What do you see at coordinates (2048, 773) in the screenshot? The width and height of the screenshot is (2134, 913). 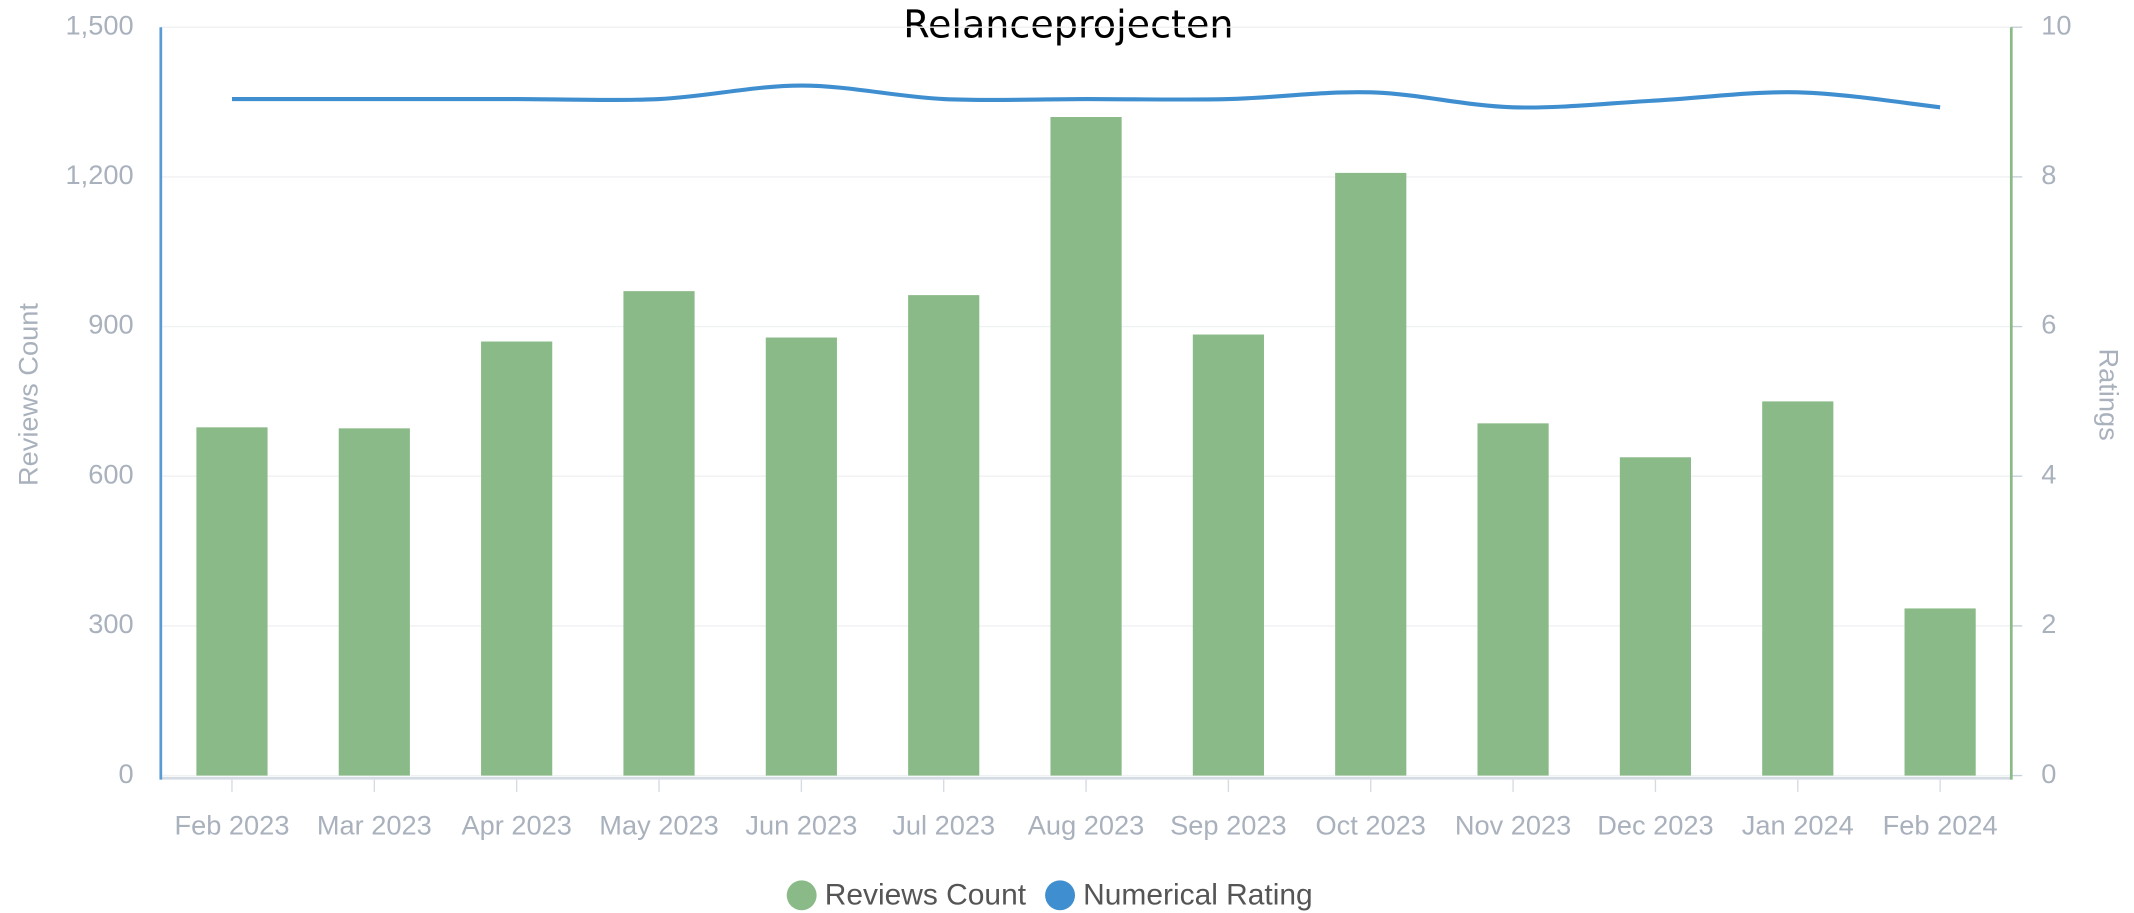 I see `y2-tick-label: 0` at bounding box center [2048, 773].